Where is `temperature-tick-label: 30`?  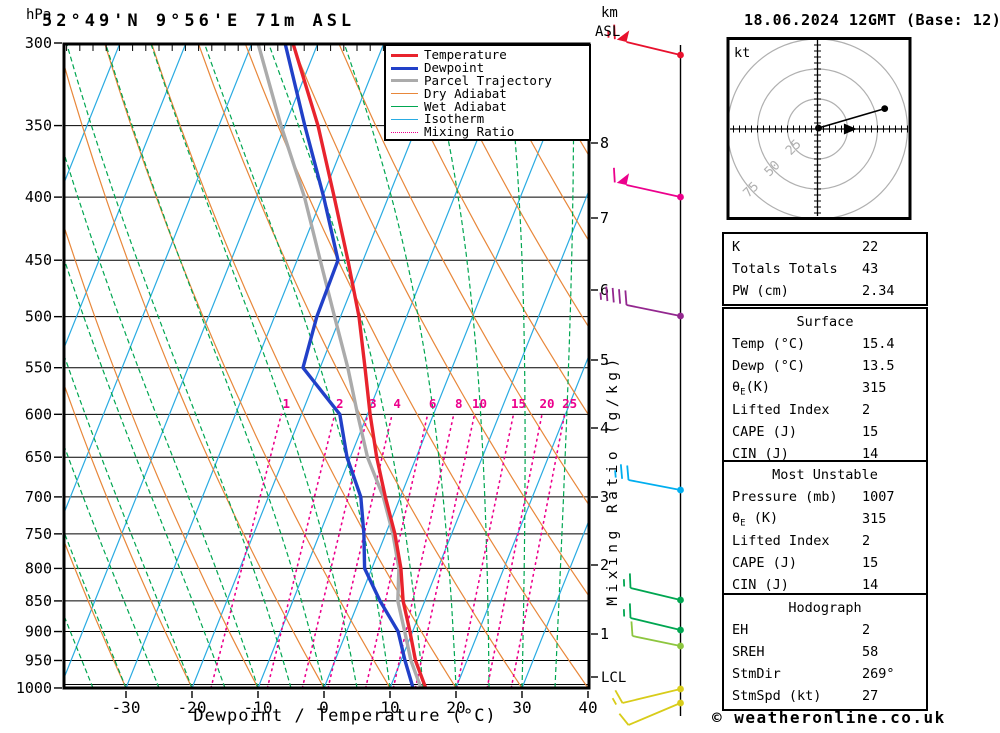
temperature-tick-label: 30 is located at coordinates (521, 707).